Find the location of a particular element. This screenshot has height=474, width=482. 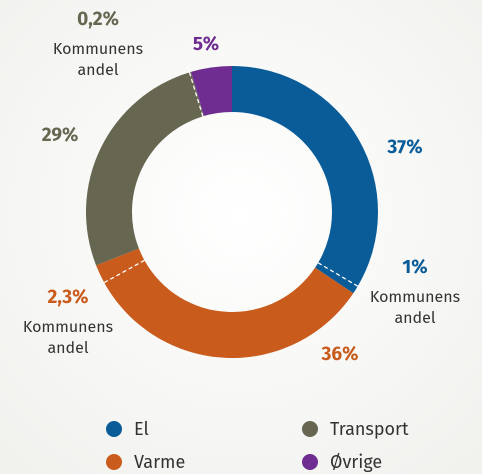

sub-value-label: 2,3% is located at coordinates (68, 297).